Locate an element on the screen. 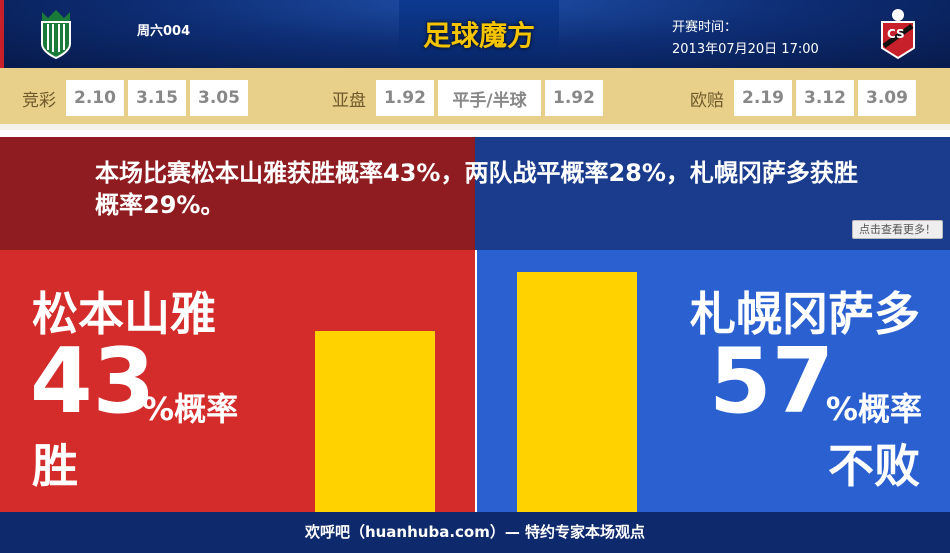 This screenshot has height=553, width=950. svg-text: CS is located at coordinates (896, 34).